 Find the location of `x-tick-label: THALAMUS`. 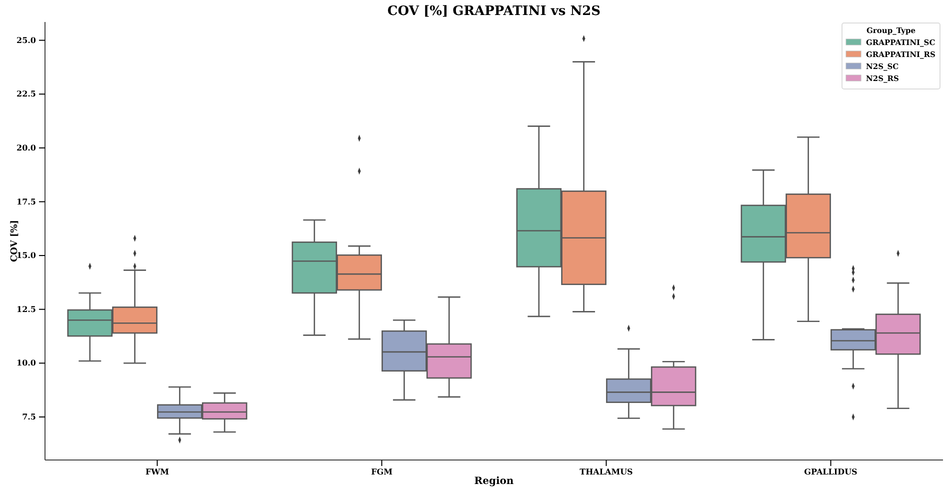

x-tick-label: THALAMUS is located at coordinates (607, 471).